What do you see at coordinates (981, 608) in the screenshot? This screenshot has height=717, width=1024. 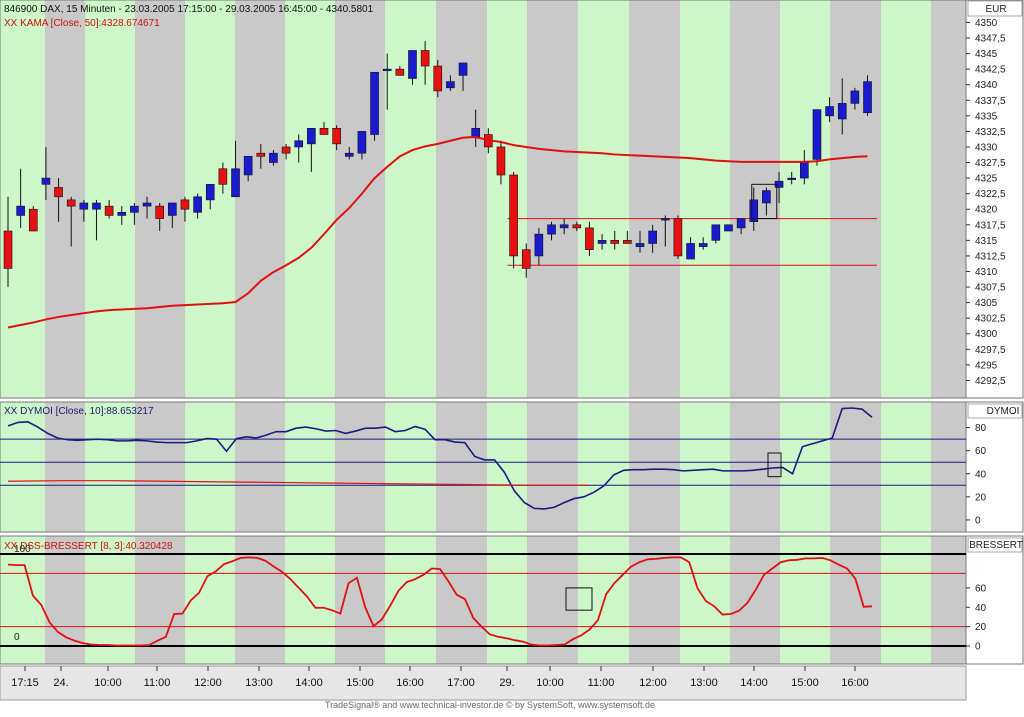 I see `dss-tick-label: 40` at bounding box center [981, 608].